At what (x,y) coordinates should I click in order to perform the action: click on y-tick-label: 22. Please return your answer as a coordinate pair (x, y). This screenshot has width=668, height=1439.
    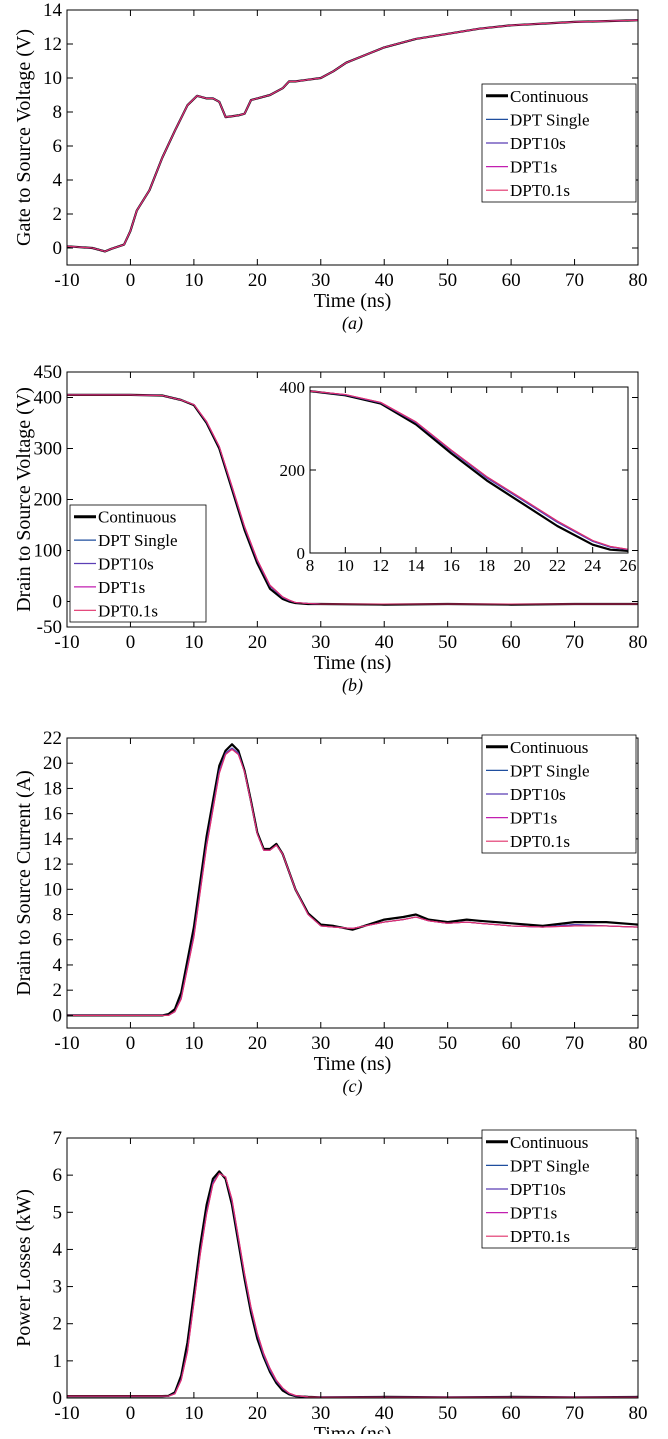
    Looking at the image, I should click on (52, 738).